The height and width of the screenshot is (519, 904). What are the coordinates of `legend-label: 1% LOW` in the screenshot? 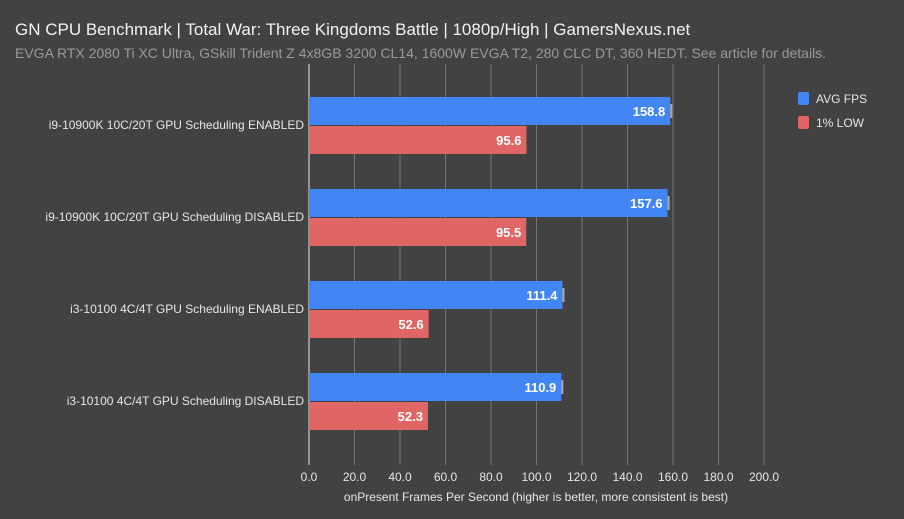 It's located at (840, 123).